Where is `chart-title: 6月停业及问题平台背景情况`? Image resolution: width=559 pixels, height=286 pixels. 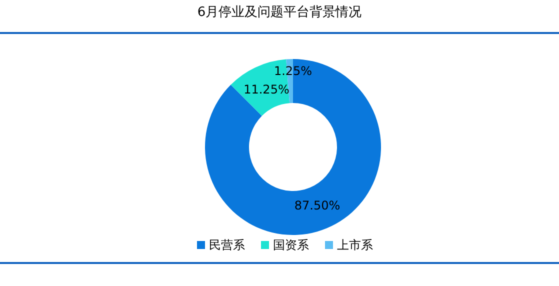 chart-title: 6月停业及问题平台背景情况 is located at coordinates (279, 12).